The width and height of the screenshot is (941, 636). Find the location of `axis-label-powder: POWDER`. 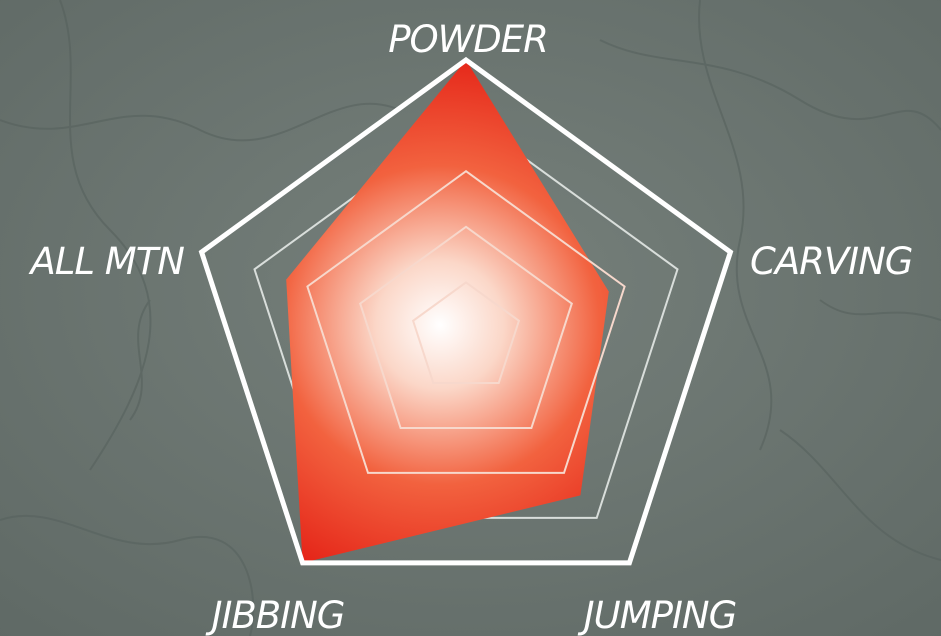

axis-label-powder: POWDER is located at coordinates (468, 39).